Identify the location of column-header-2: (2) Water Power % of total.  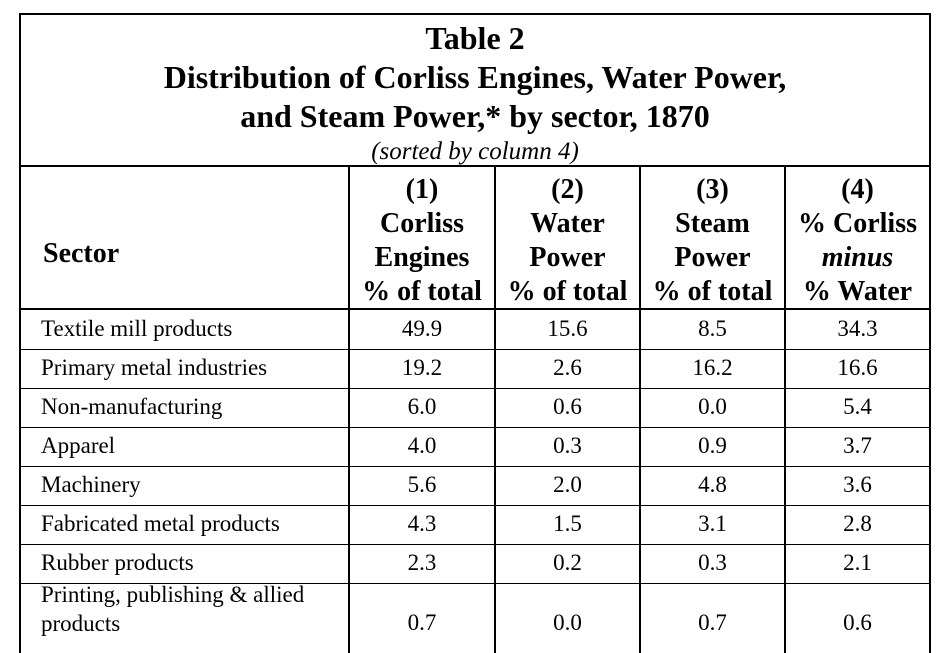
(567, 241).